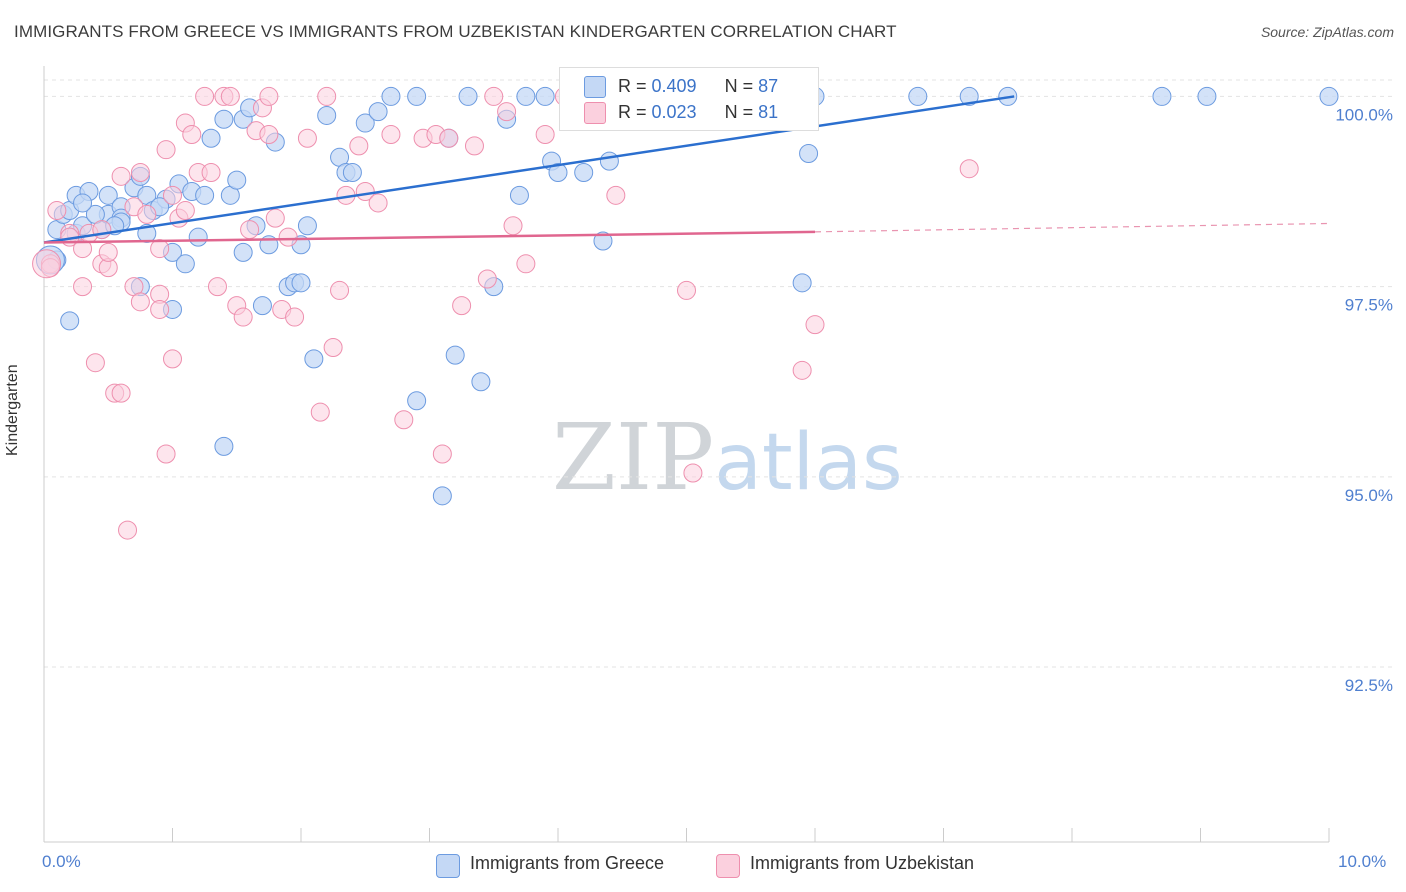 The width and height of the screenshot is (1406, 892). What do you see at coordinates (728, 866) in the screenshot?
I see `legend-swatch-uzbekistan` at bounding box center [728, 866].